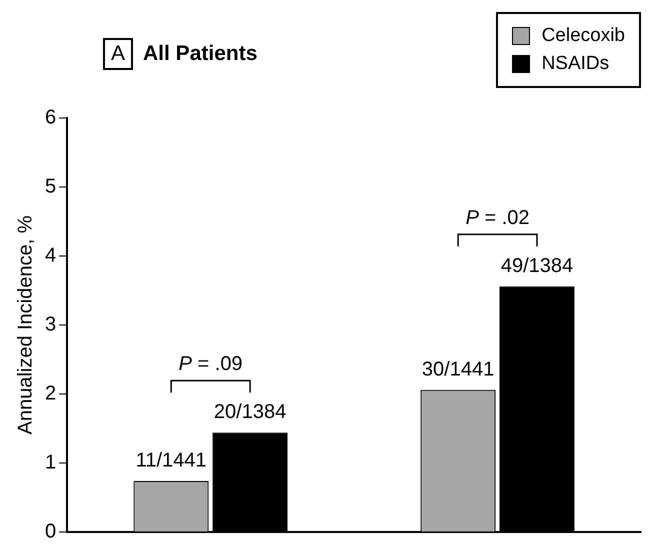 Image resolution: width=661 pixels, height=547 pixels. I want to click on y-tick-label: 3, so click(50, 325).